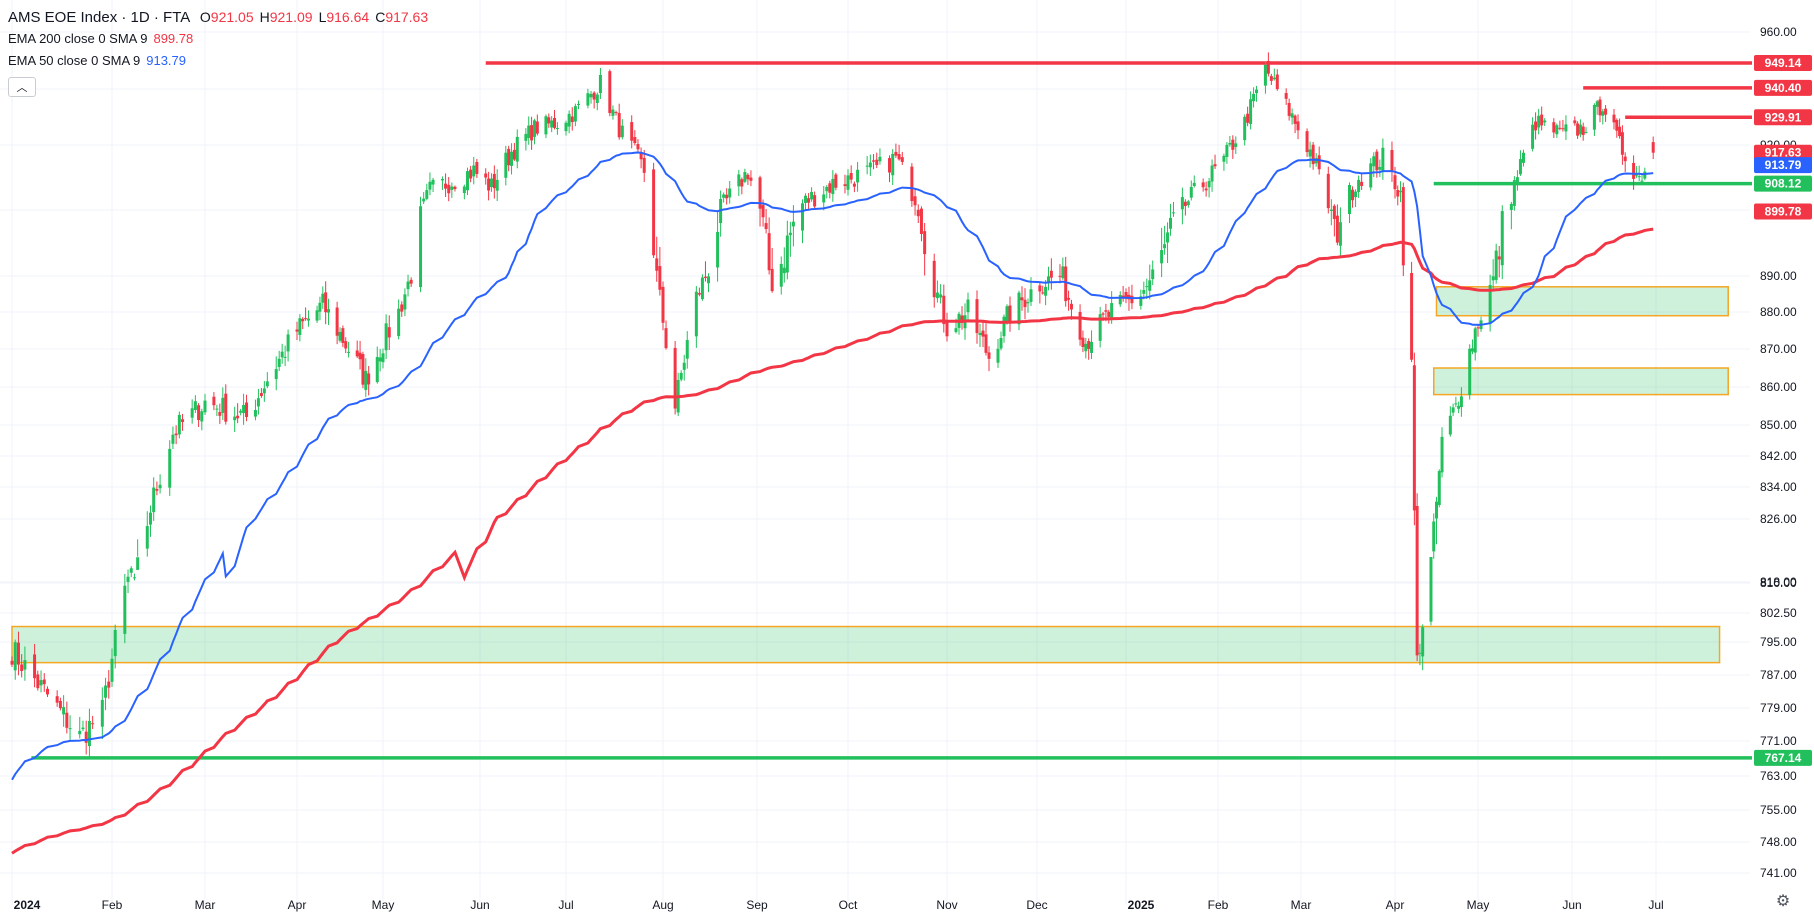  Describe the element at coordinates (218, 61) in the screenshot. I see `indicator-ema50: EMA 50 close 0 SMA 9 913.79` at that location.